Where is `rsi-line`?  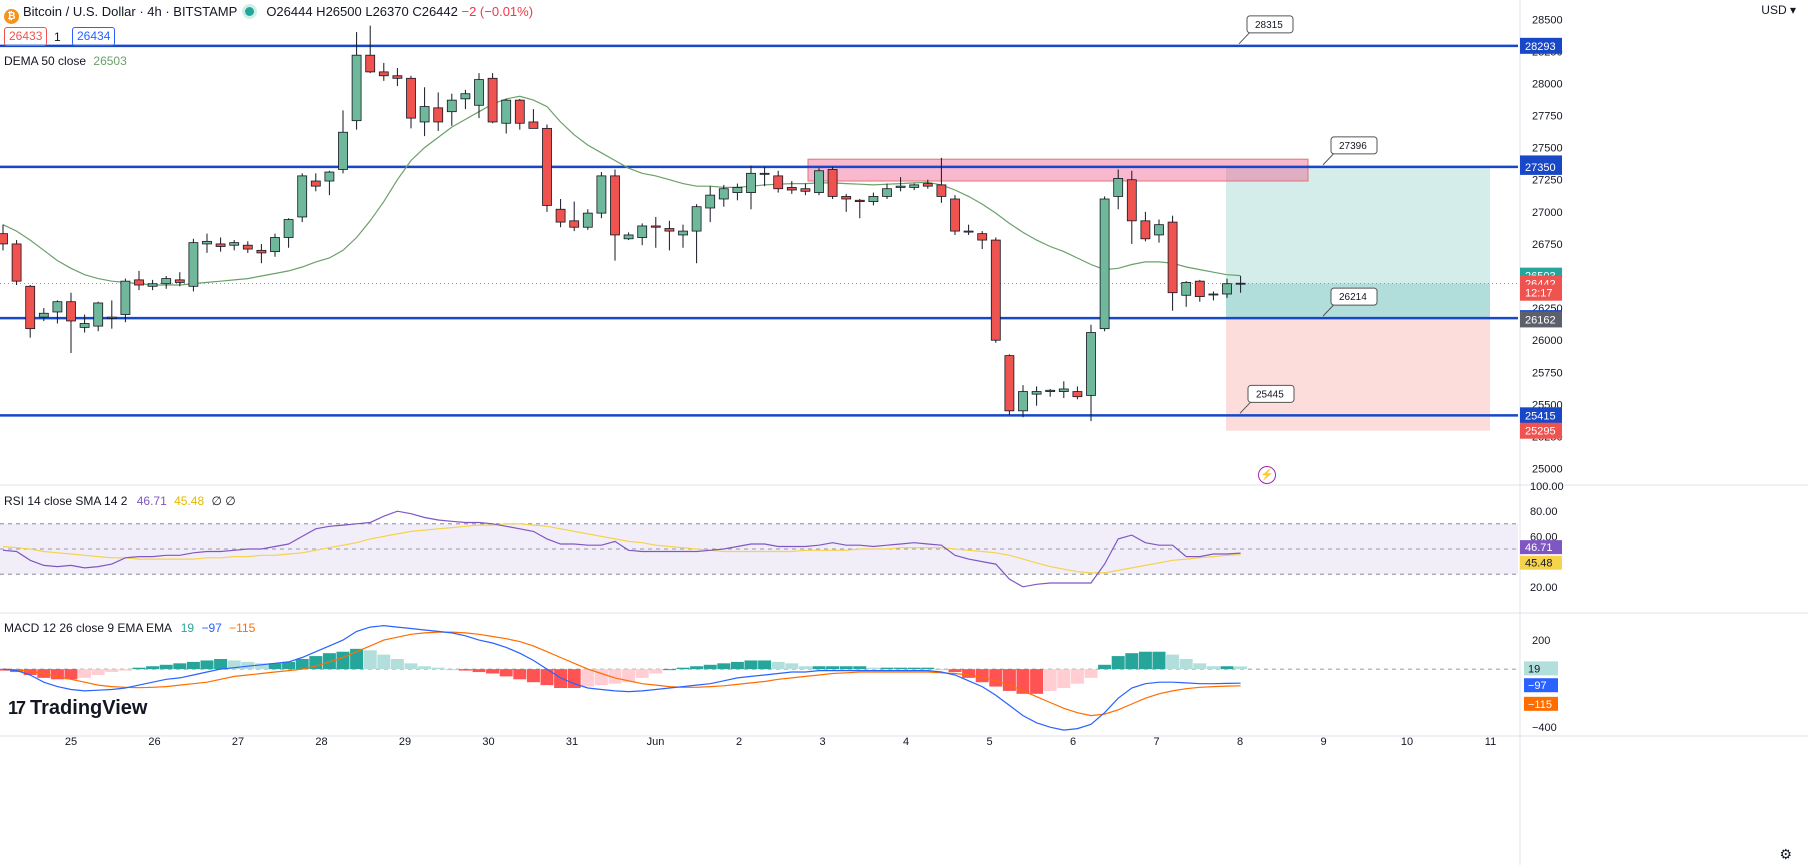 rsi-line is located at coordinates (621, 549).